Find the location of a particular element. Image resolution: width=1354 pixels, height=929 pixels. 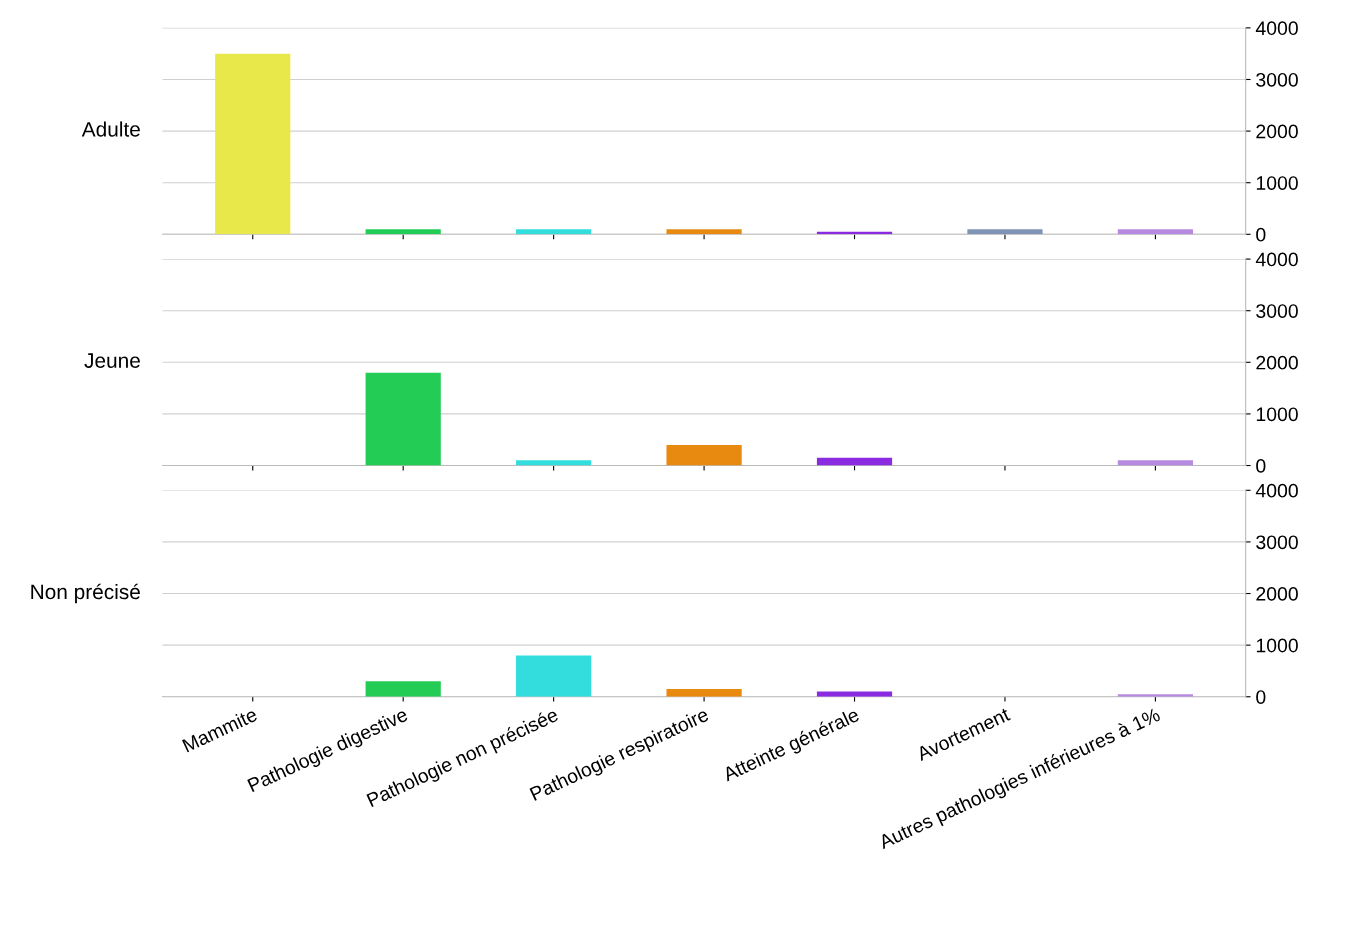

text: Non précisé is located at coordinates (85, 593).